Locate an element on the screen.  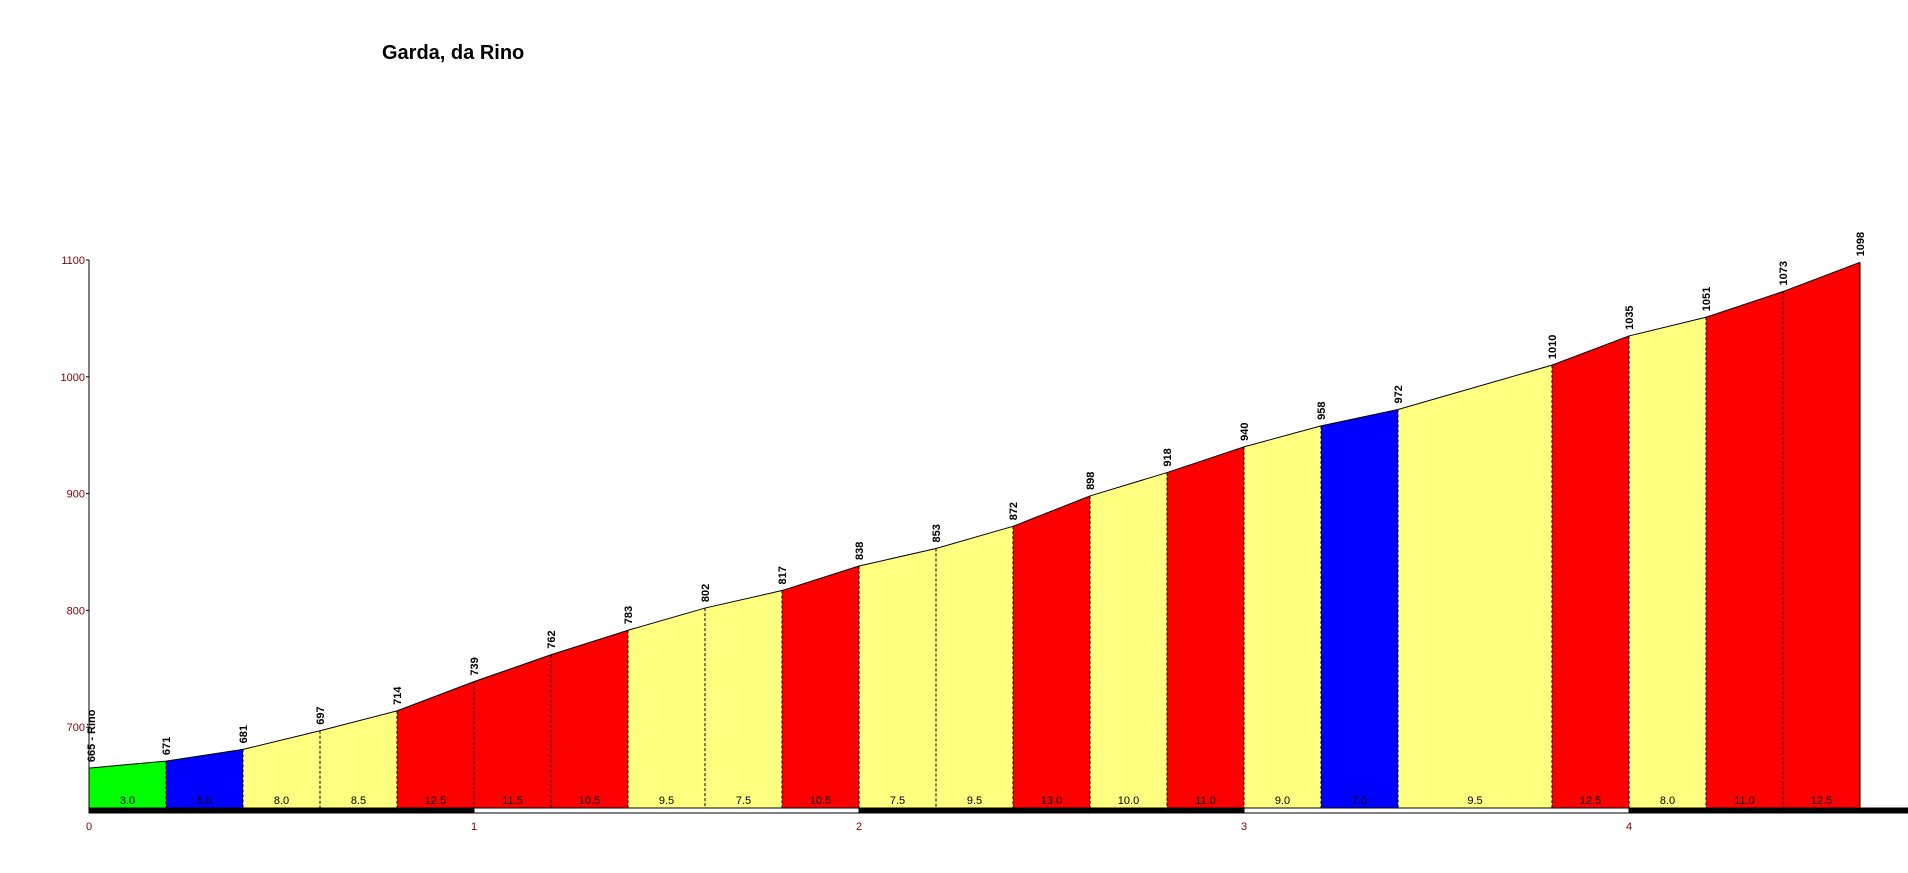
grade-label-10: 10.5 is located at coordinates (820, 801).